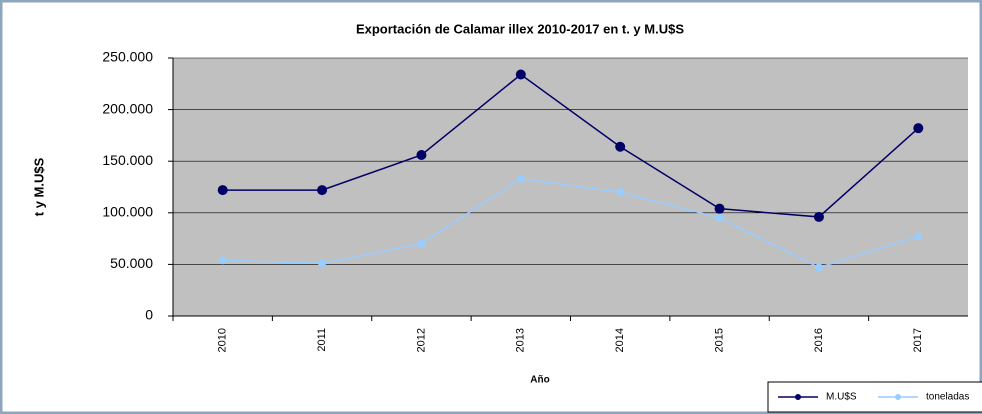 Image resolution: width=982 pixels, height=414 pixels. What do you see at coordinates (149, 315) in the screenshot?
I see `y-tick-label: 0` at bounding box center [149, 315].